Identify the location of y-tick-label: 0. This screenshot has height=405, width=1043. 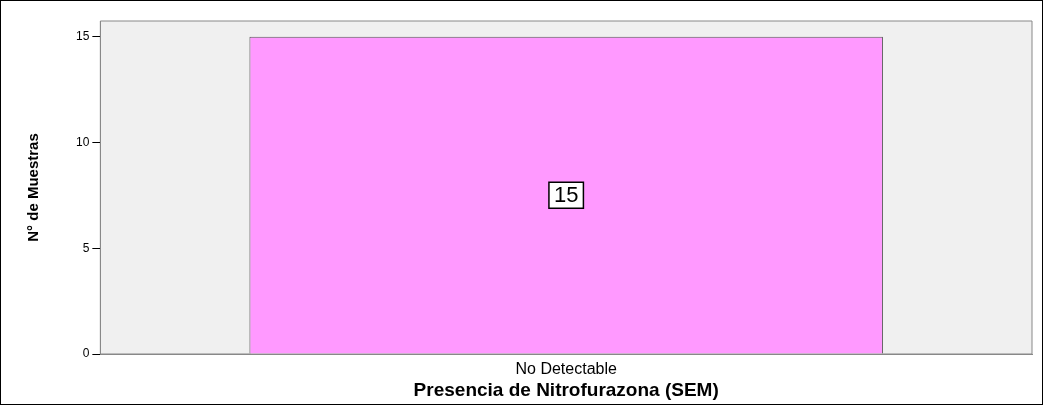
(86, 353).